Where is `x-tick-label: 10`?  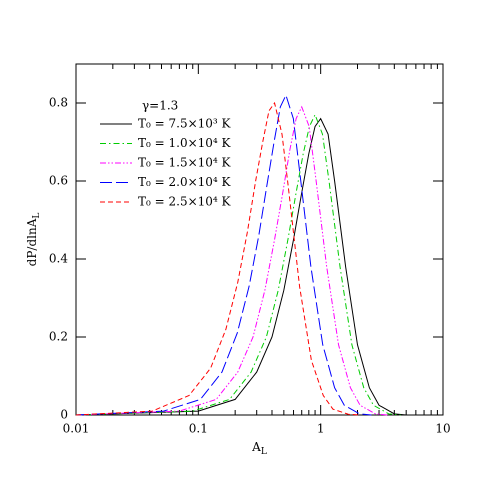 x-tick-label: 10 is located at coordinates (442, 429).